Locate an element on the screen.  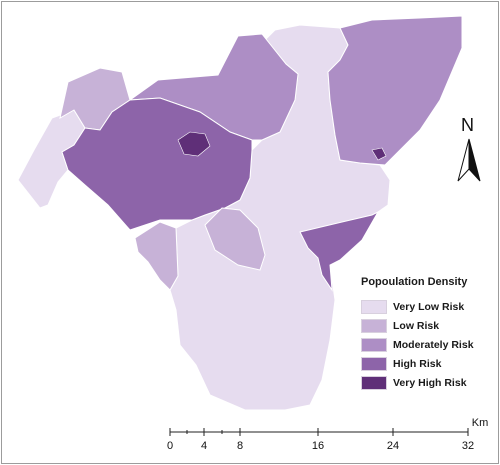
region-south-west-pocket is located at coordinates (156, 256).